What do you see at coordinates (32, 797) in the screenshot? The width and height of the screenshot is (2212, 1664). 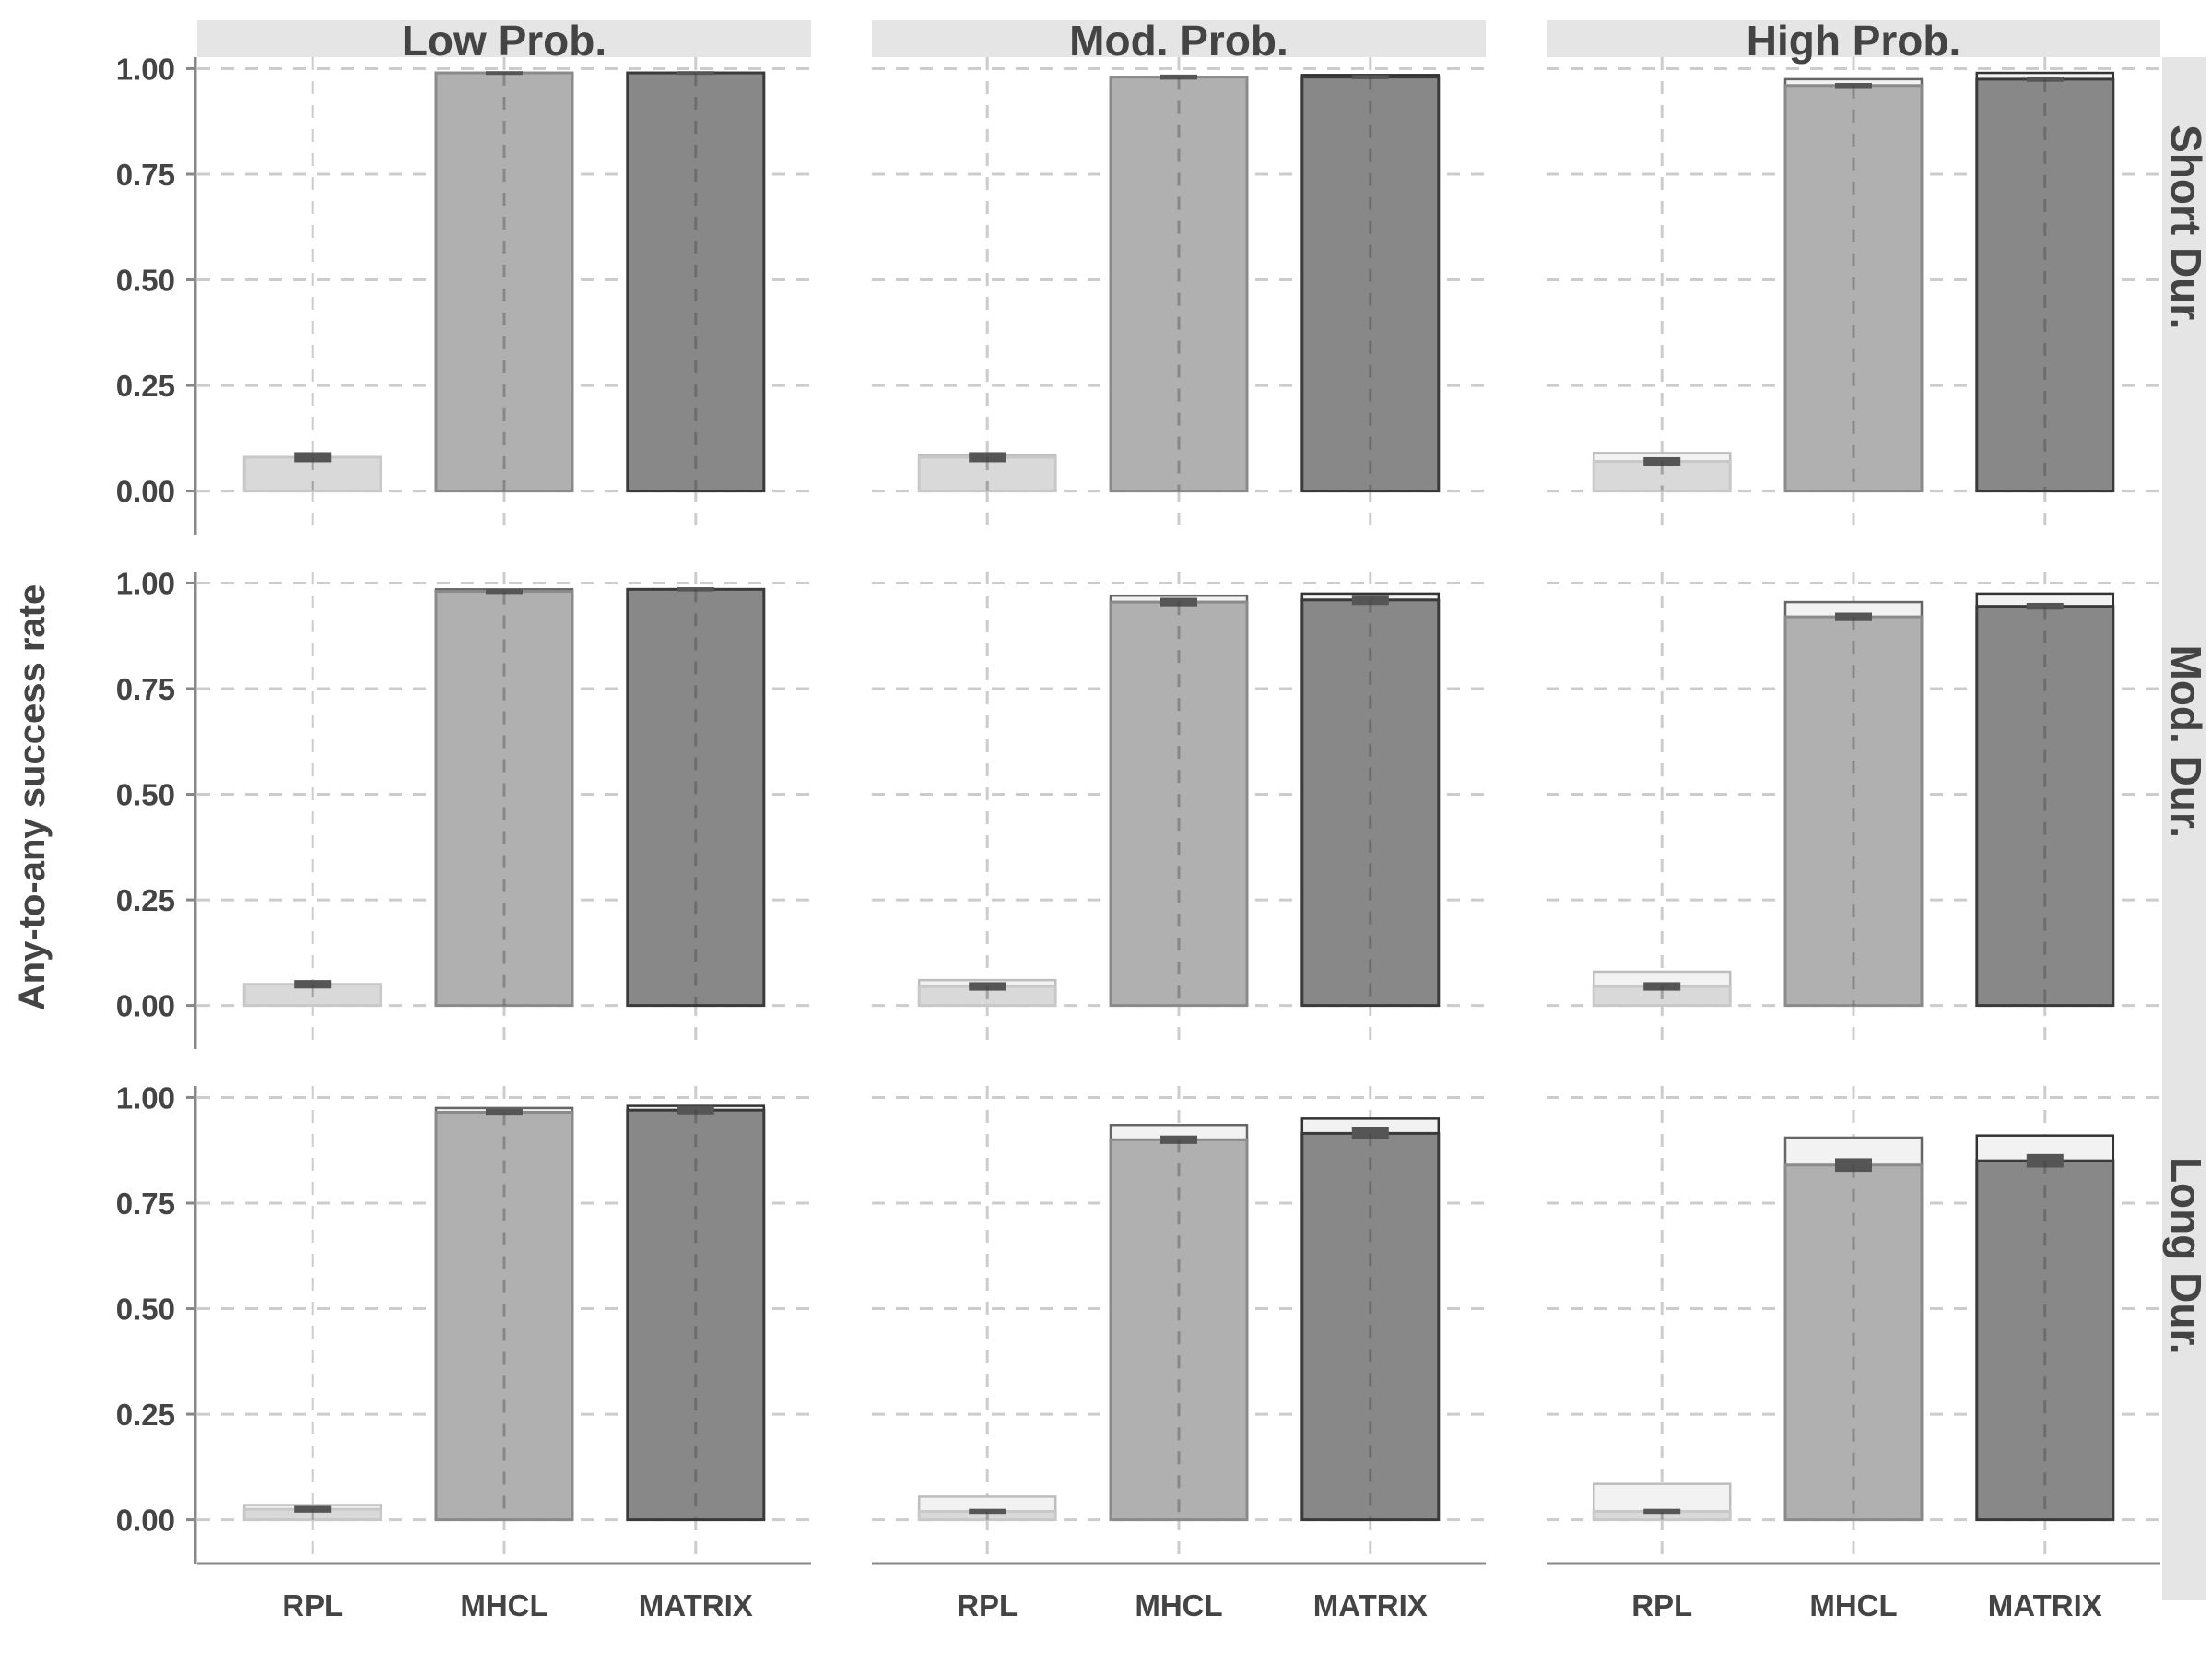 I see `y-axis-label: Any-to-any success rate` at bounding box center [32, 797].